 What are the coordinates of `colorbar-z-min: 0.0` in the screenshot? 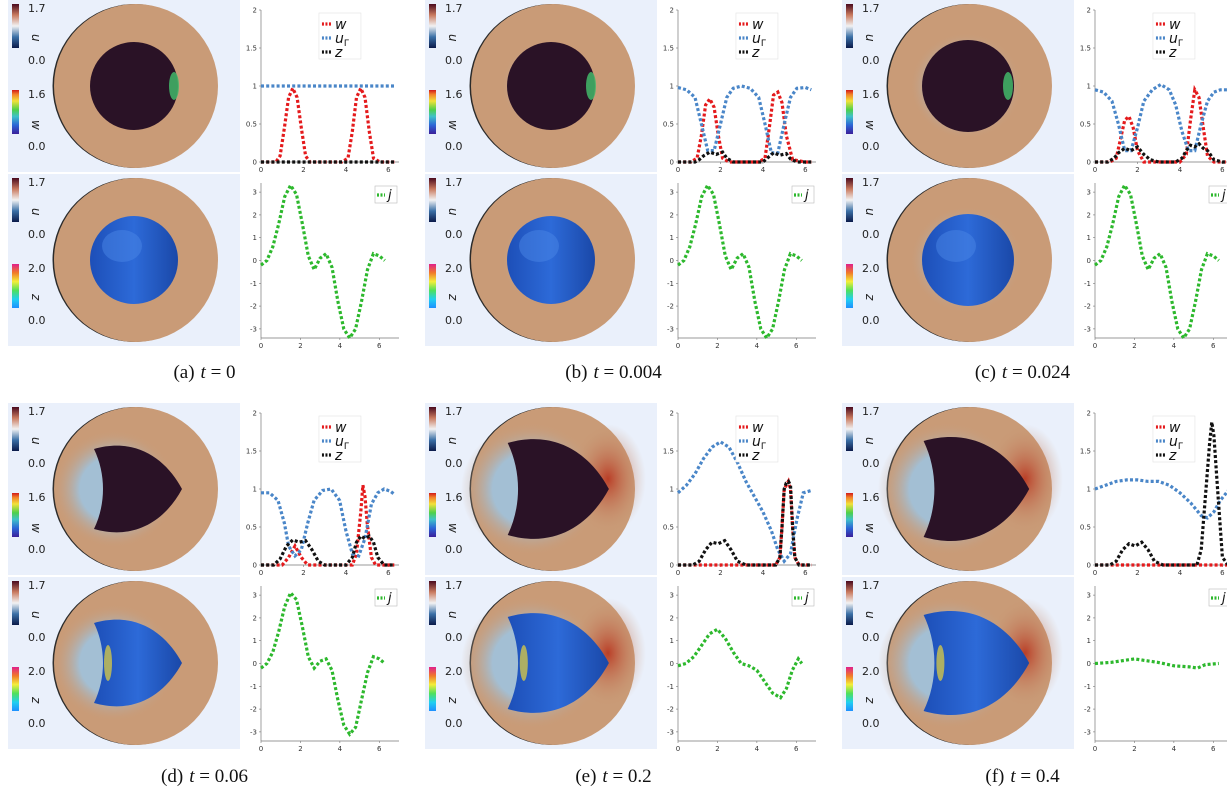 It's located at (871, 320).